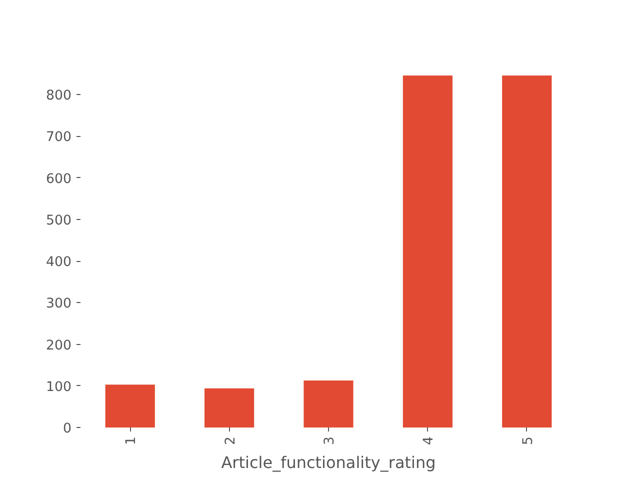  What do you see at coordinates (59, 262) in the screenshot?
I see `y-tick-label: 400` at bounding box center [59, 262].